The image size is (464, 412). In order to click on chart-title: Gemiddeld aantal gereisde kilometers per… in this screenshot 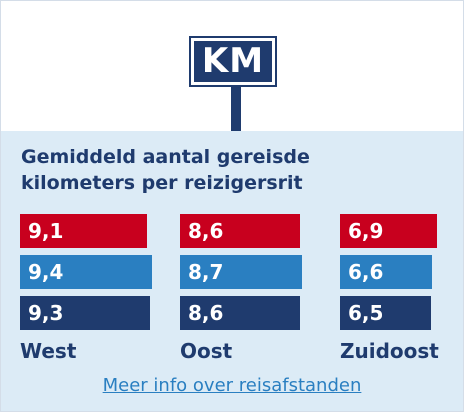, I will do `click(165, 170)`.